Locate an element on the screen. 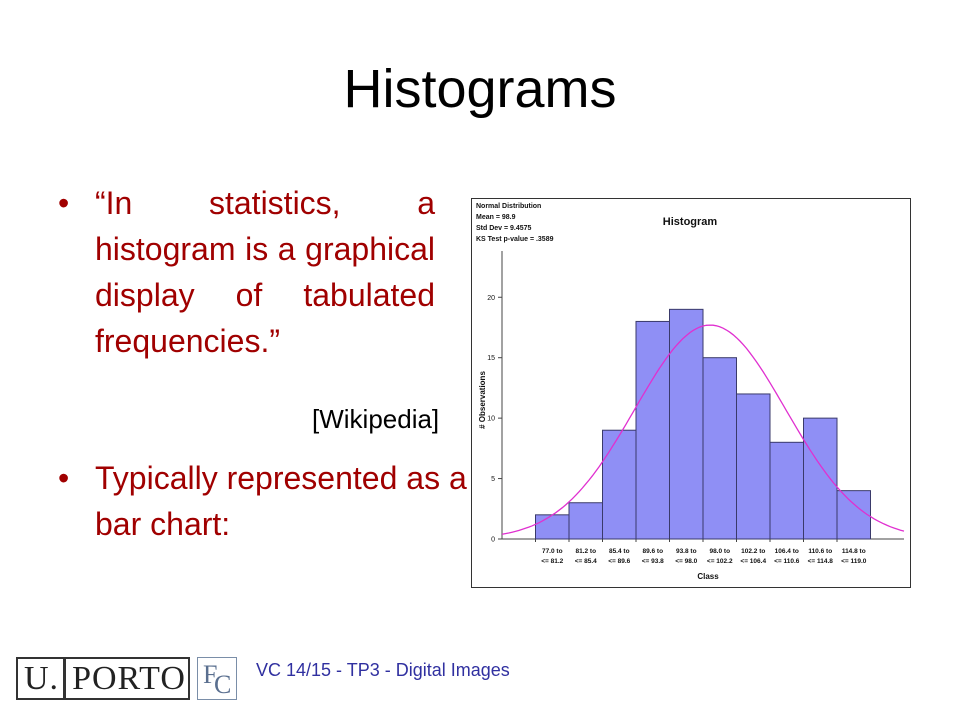 This screenshot has height=720, width=960. x-tick-label: 106.4 to is located at coordinates (787, 551).